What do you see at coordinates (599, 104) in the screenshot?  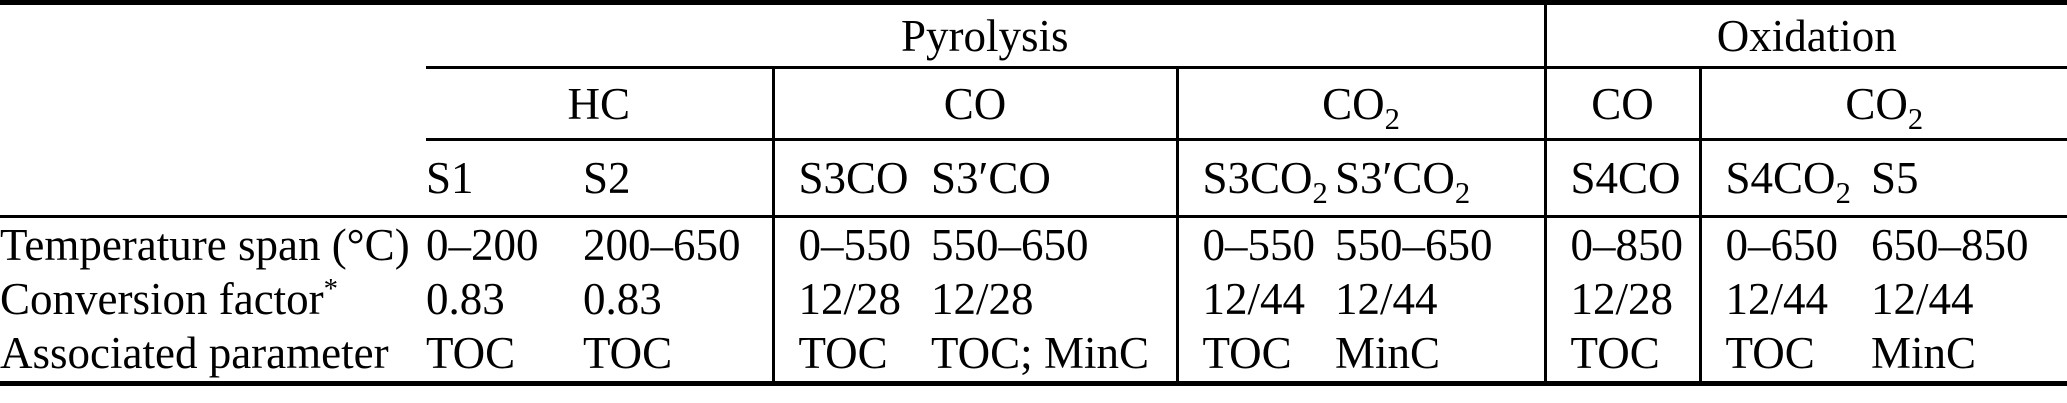 I see `header-hc: HC` at bounding box center [599, 104].